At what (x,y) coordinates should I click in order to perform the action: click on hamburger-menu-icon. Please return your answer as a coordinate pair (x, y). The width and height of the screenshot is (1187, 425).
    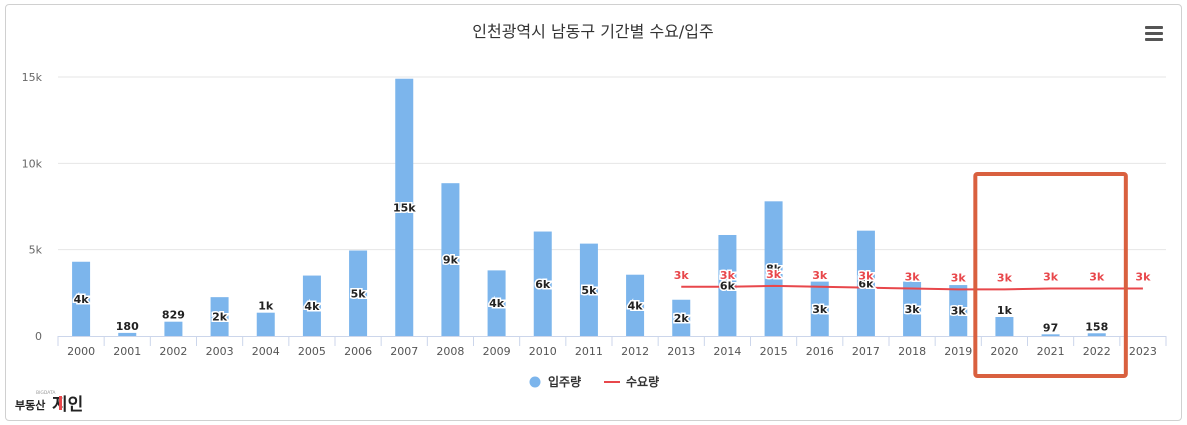
    Looking at the image, I should click on (1154, 34).